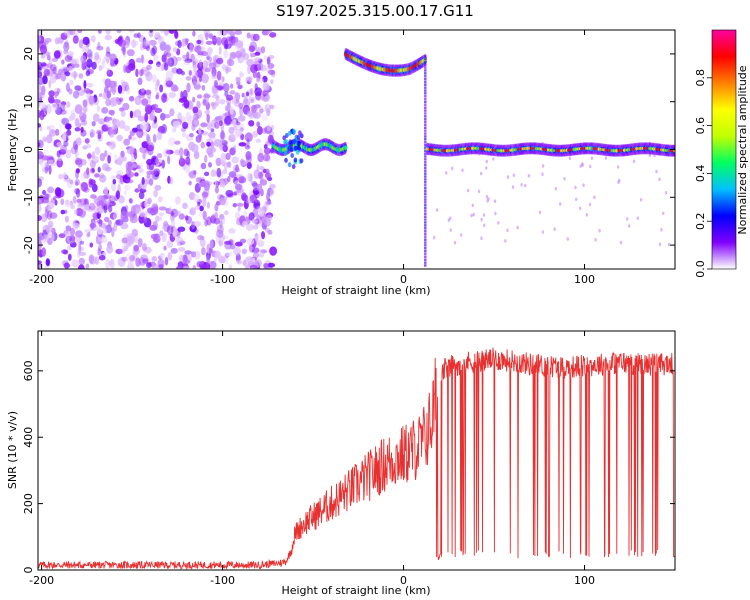 The width and height of the screenshot is (750, 600). I want to click on colorbar-tick-label: 0.2, so click(700, 221).